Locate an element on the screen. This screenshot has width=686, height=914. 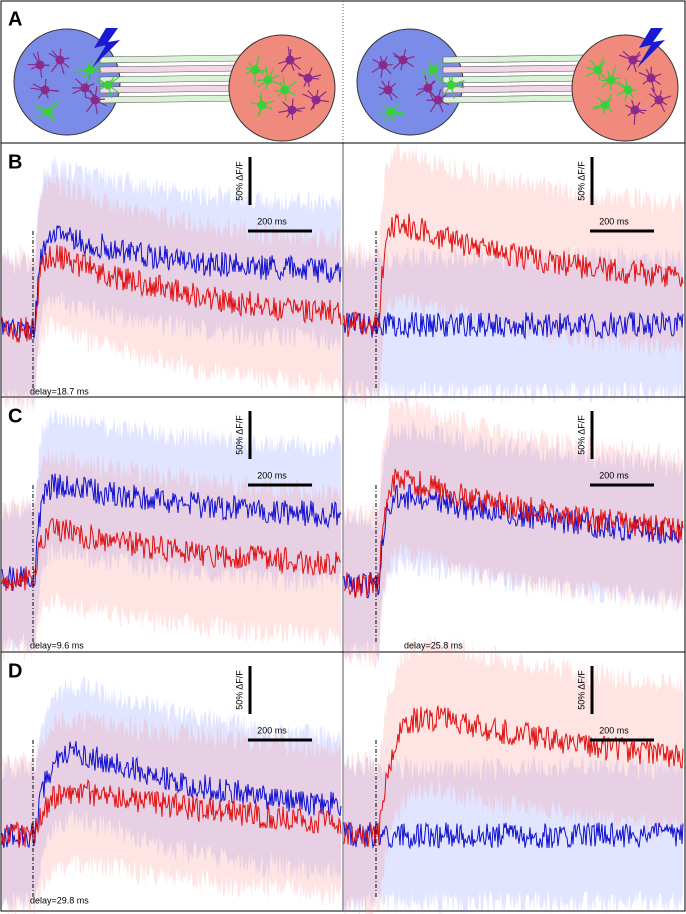
schematic is located at coordinates (346, 85).